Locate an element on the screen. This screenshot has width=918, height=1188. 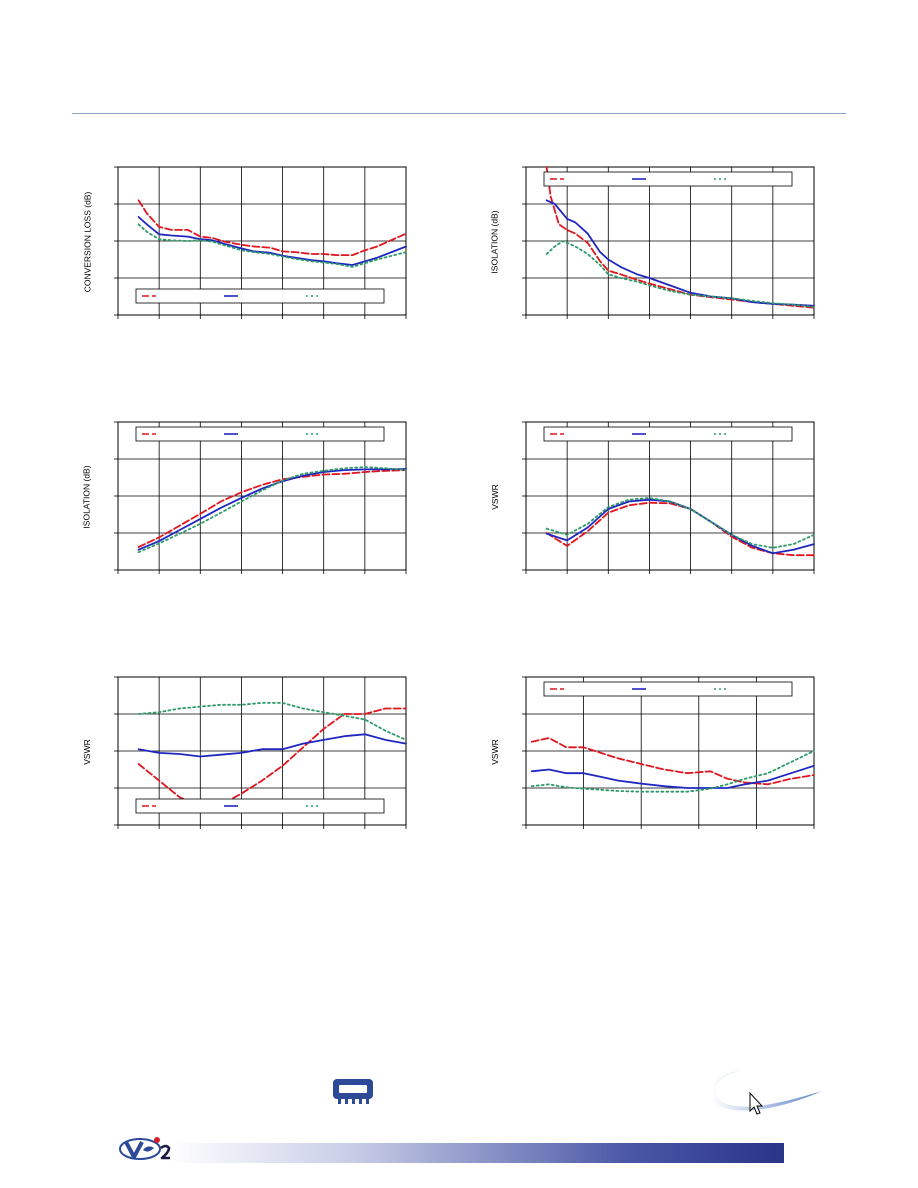
chip-icon is located at coordinates (353, 1091).